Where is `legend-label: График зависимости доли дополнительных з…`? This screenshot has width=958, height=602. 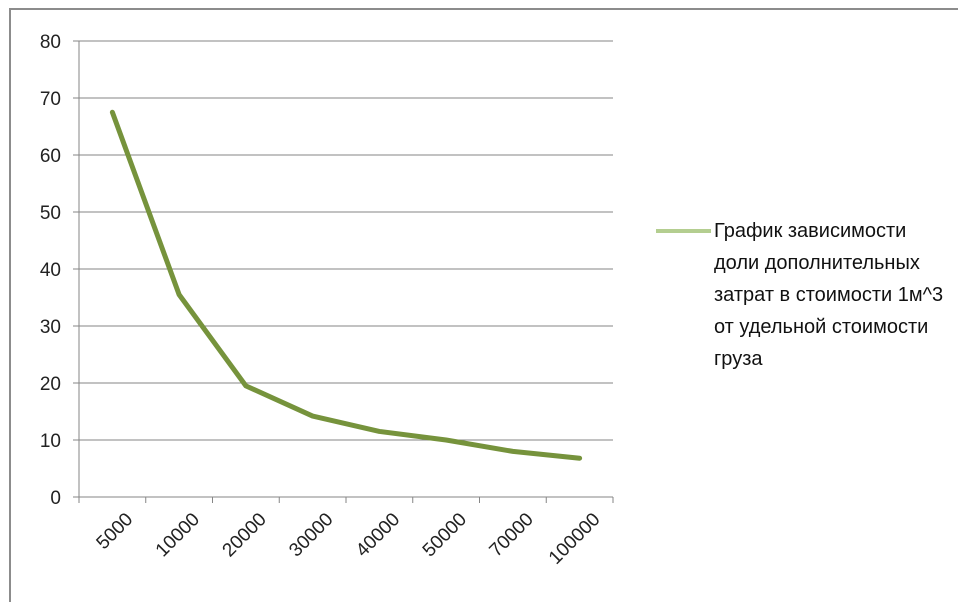
legend-label: График зависимости доли дополнительных з… is located at coordinates (829, 295).